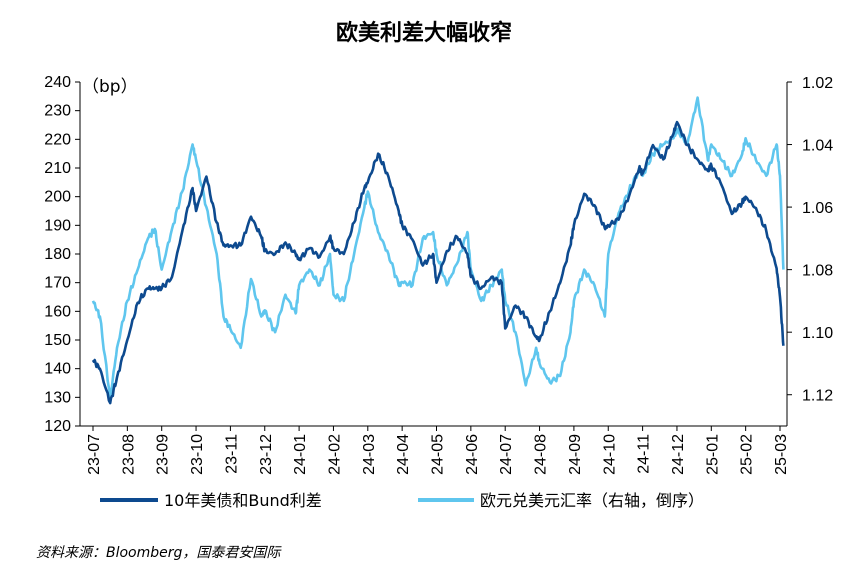  Describe the element at coordinates (57, 397) in the screenshot. I see `left-tick-label: 130` at that location.